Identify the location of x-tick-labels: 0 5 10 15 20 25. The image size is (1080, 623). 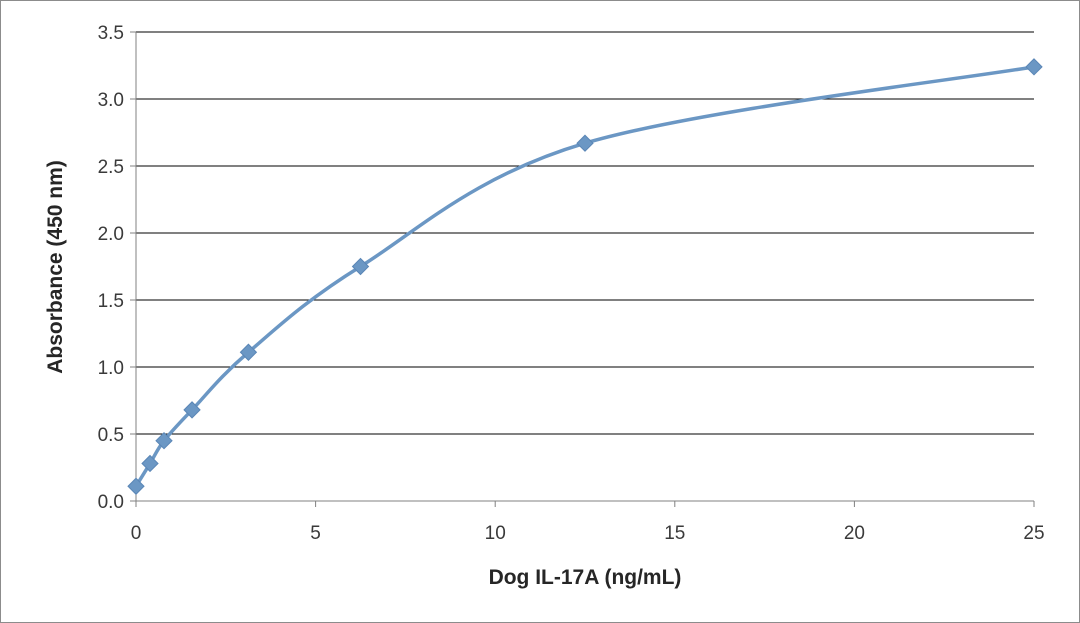
(588, 522).